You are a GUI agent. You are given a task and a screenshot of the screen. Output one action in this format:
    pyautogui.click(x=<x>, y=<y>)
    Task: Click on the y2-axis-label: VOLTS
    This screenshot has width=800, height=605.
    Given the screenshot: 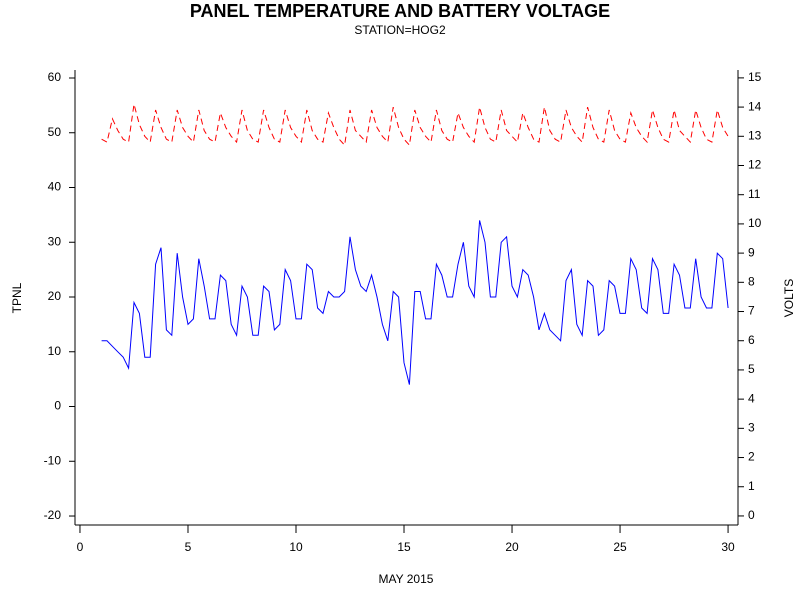 What is the action you would take?
    pyautogui.click(x=789, y=298)
    